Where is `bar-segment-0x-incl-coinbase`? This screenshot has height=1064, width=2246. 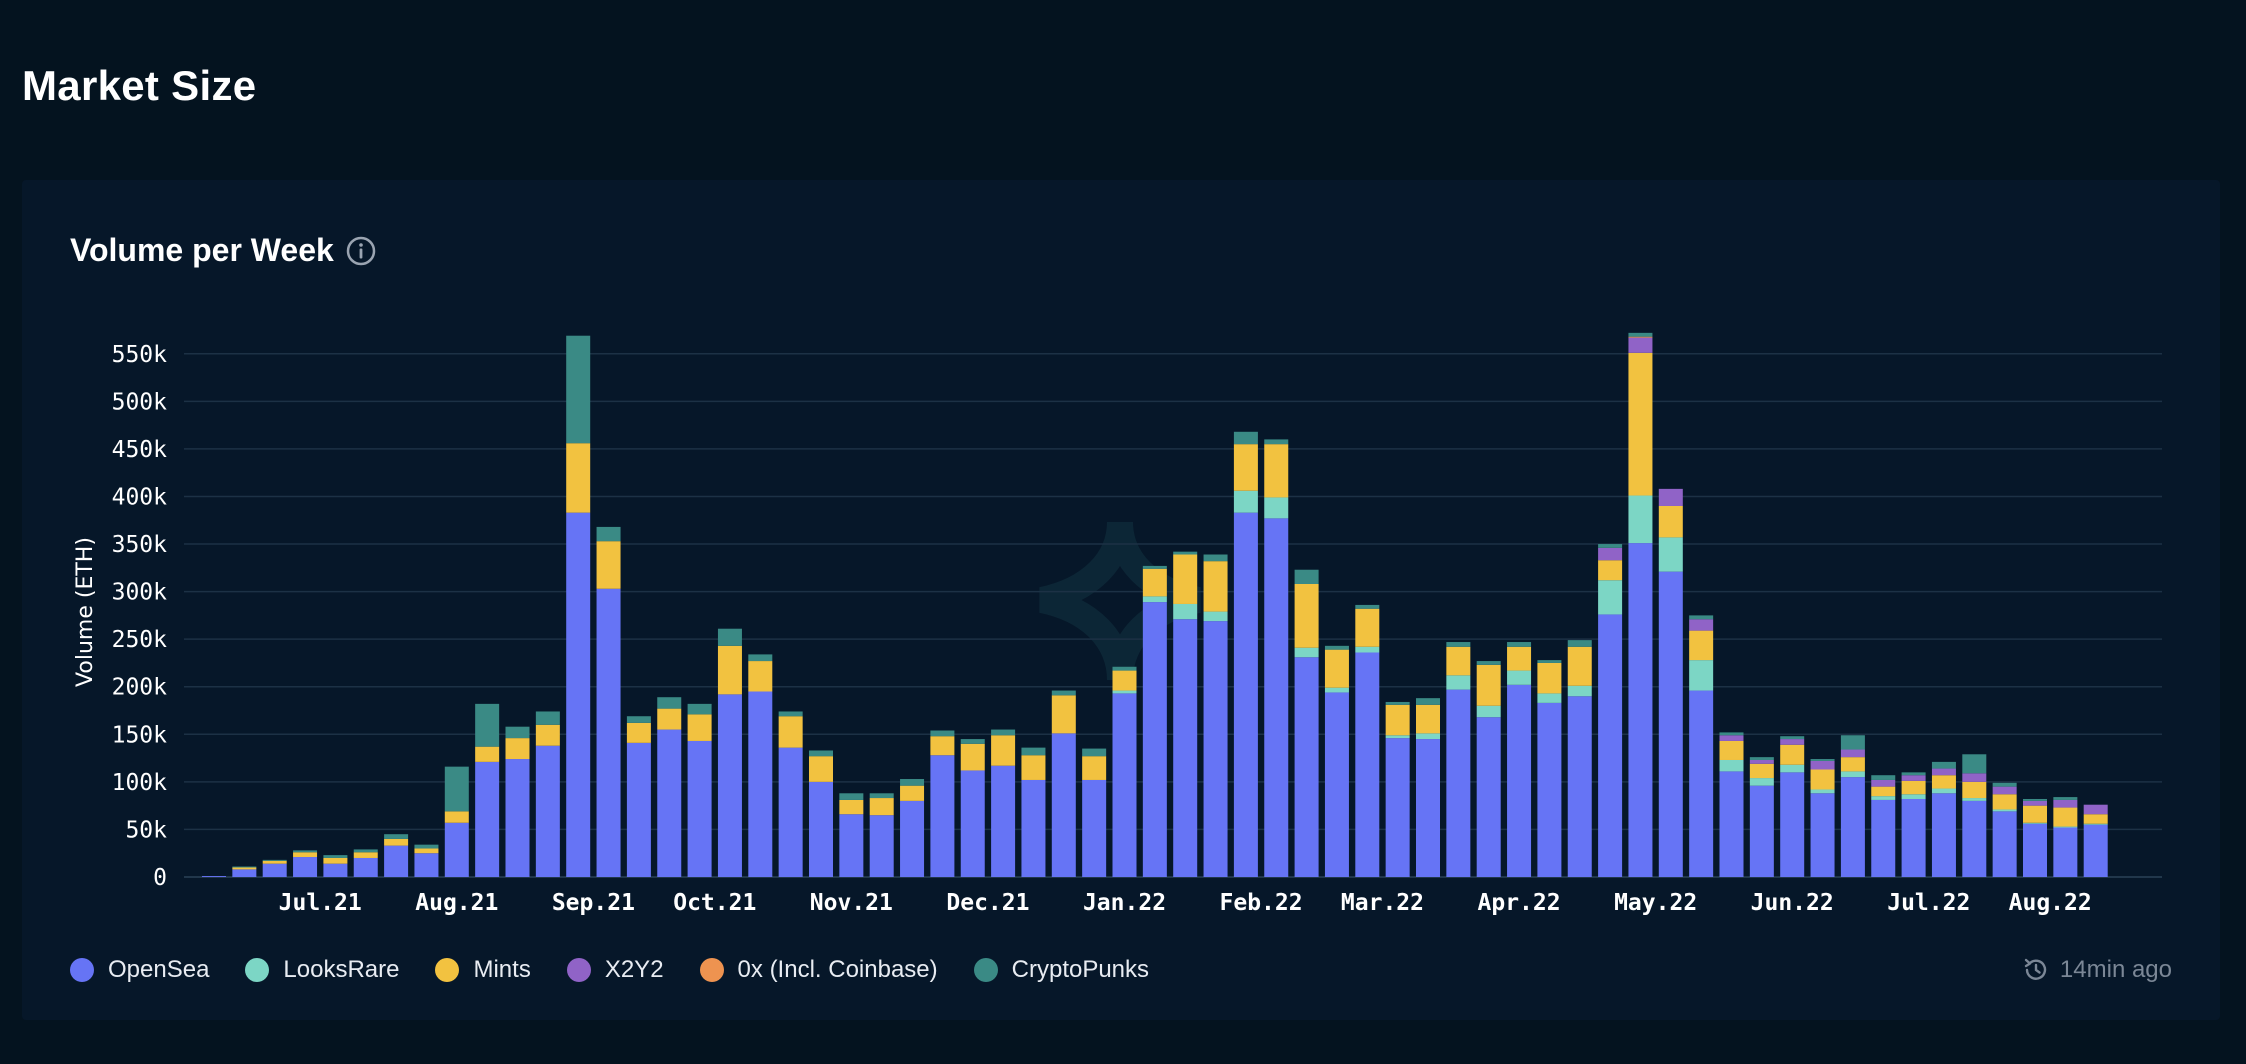
bar-segment-0x-incl-coinbase is located at coordinates (1640, 337).